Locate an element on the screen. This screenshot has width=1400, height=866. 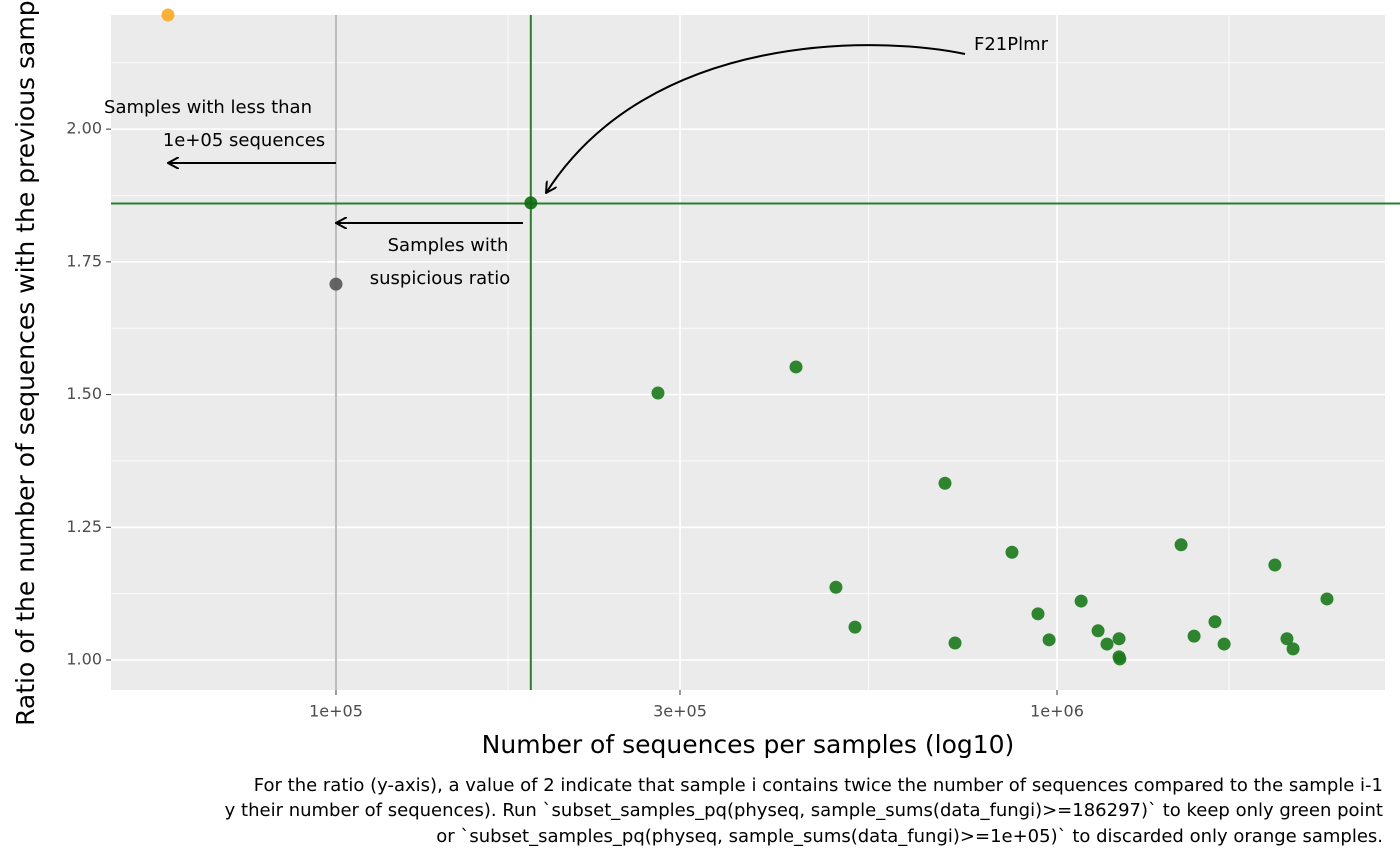
y-tick-label: 1.50 is located at coordinates (84, 393).